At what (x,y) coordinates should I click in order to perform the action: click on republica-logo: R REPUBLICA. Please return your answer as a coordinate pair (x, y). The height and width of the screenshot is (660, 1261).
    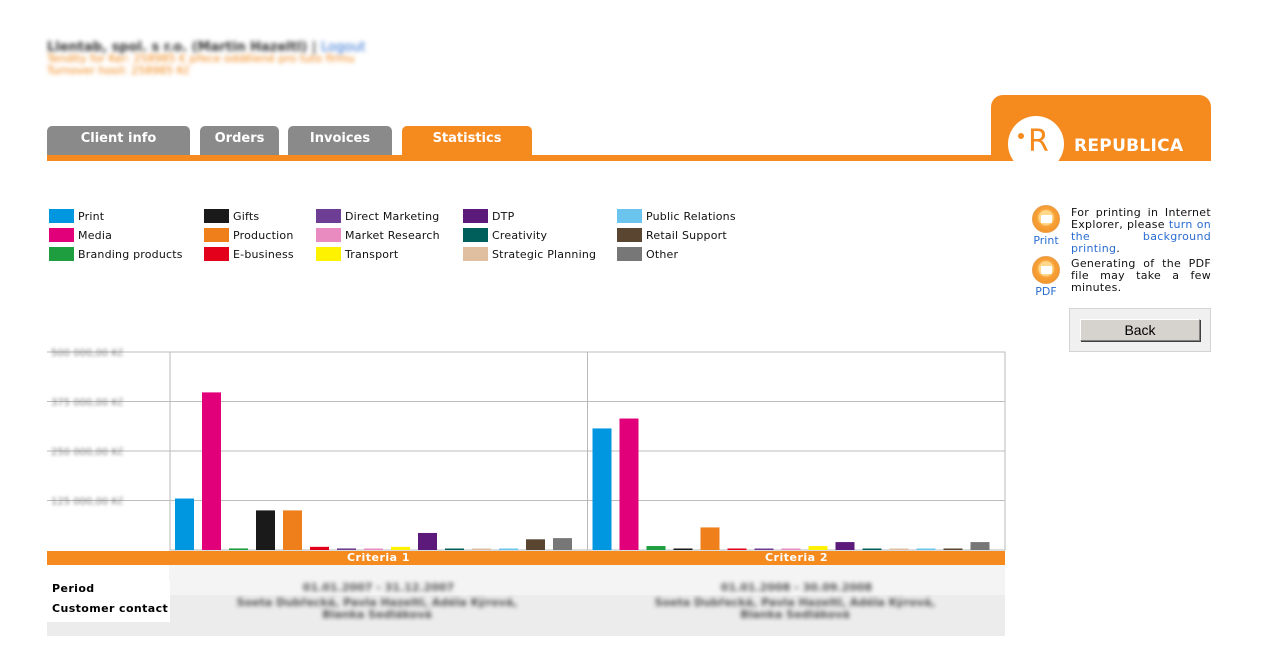
    Looking at the image, I should click on (1101, 133).